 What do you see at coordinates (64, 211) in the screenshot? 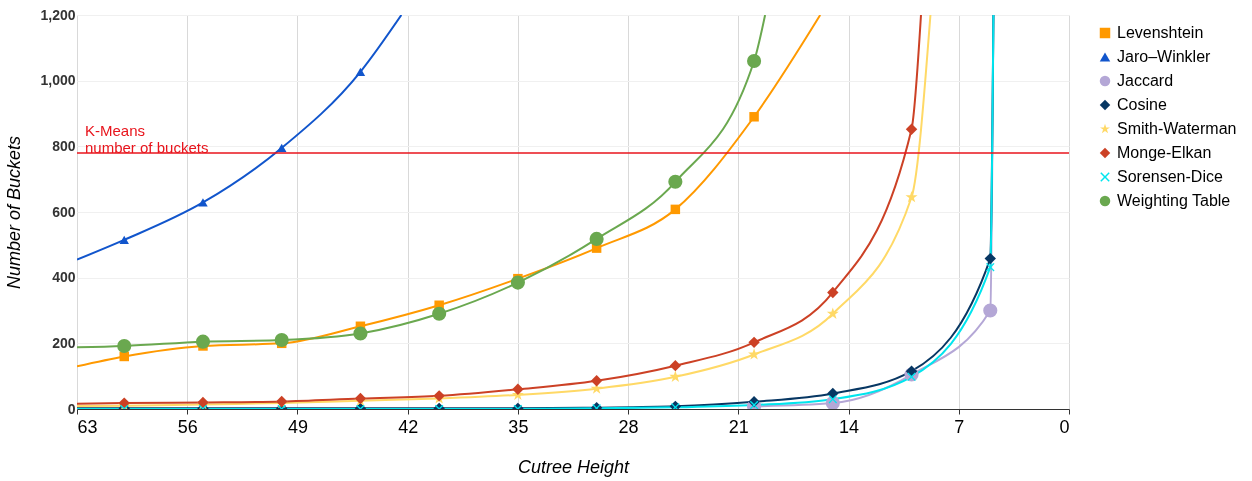
I see `y-tick-label: 600` at bounding box center [64, 211].